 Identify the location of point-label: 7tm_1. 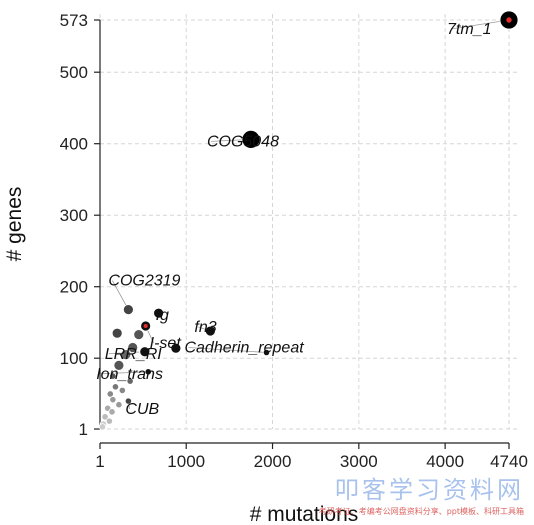
(469, 29).